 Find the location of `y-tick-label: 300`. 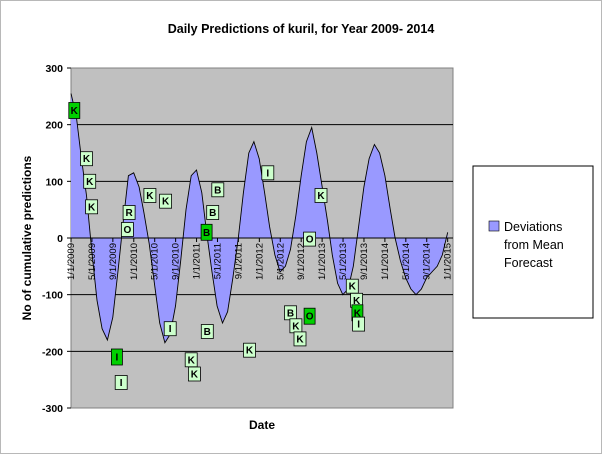

y-tick-label: 300 is located at coordinates (54, 69).